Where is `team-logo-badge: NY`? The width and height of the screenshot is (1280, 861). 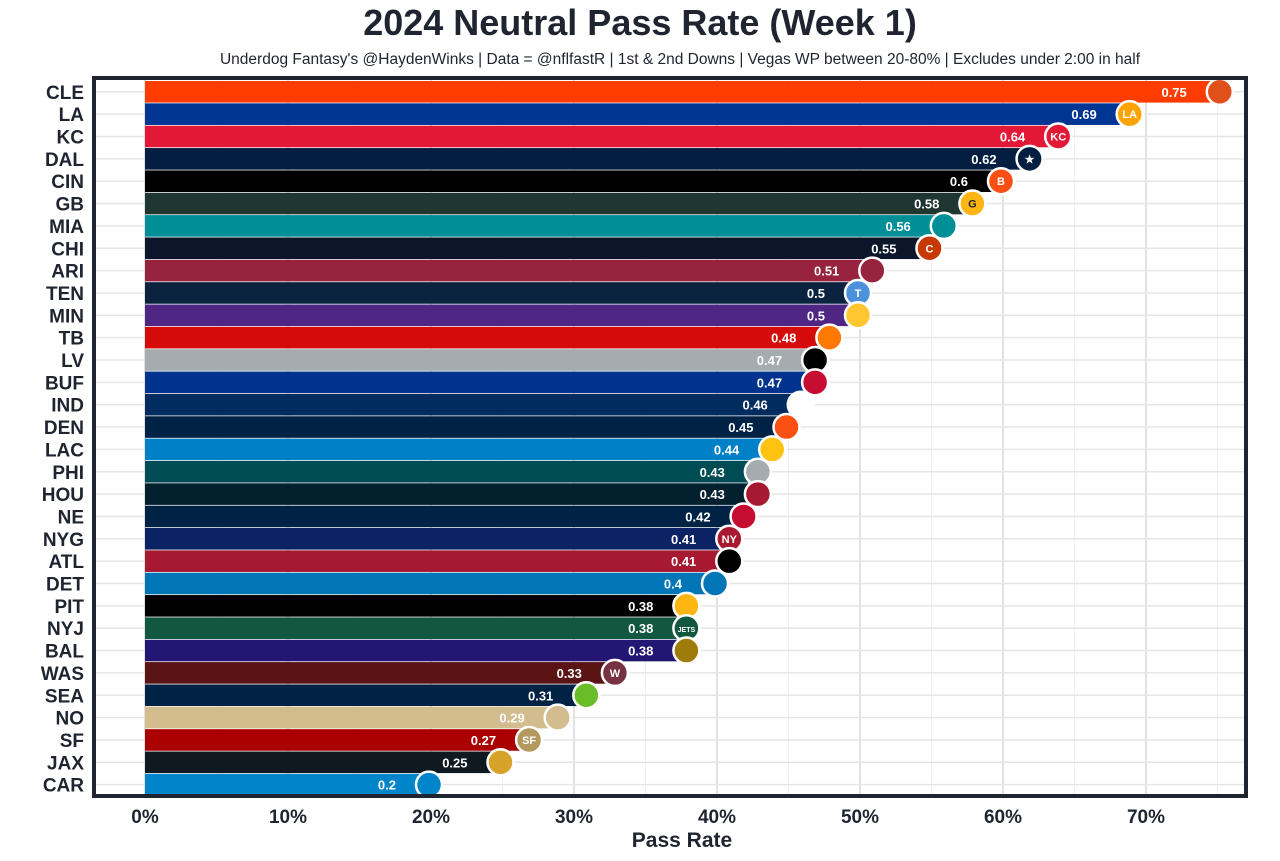
team-logo-badge: NY is located at coordinates (730, 540).